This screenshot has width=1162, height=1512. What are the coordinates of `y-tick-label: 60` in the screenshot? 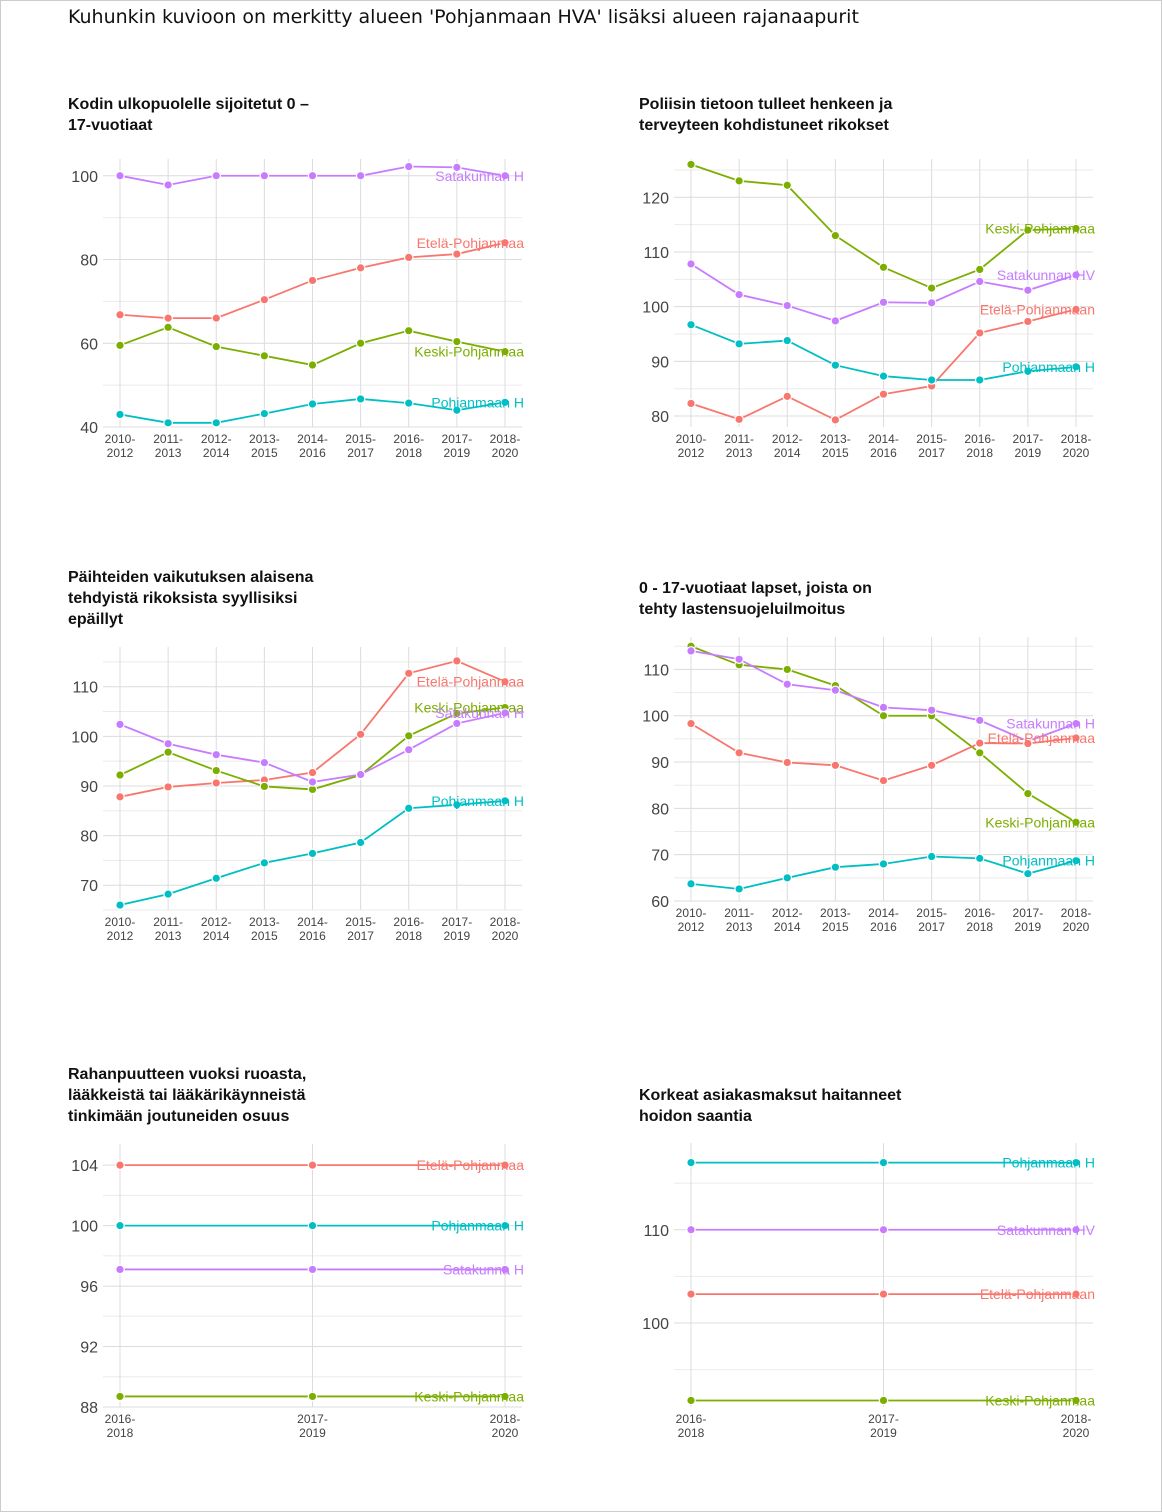 It's located at (89, 344).